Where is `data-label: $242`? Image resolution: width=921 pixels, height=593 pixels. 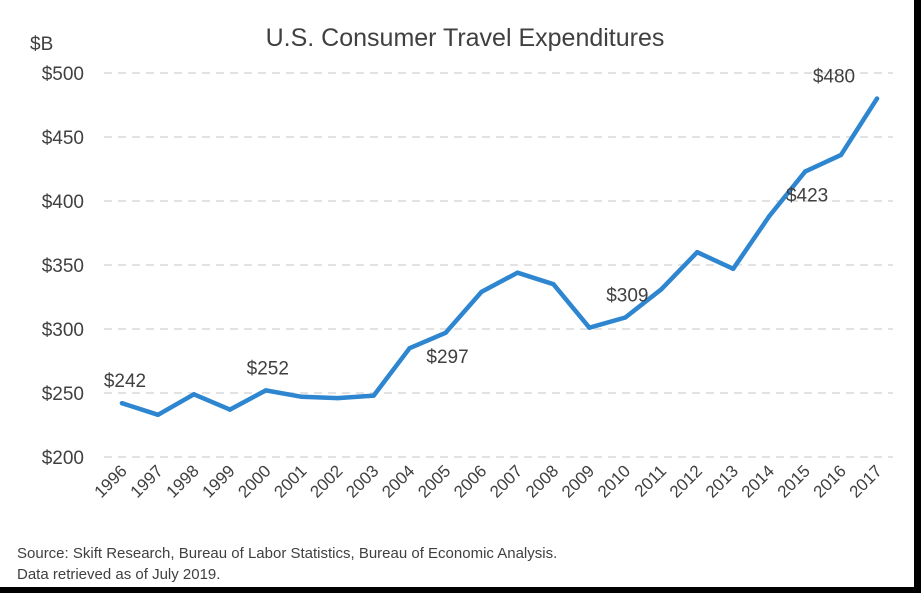
data-label: $242 is located at coordinates (125, 381).